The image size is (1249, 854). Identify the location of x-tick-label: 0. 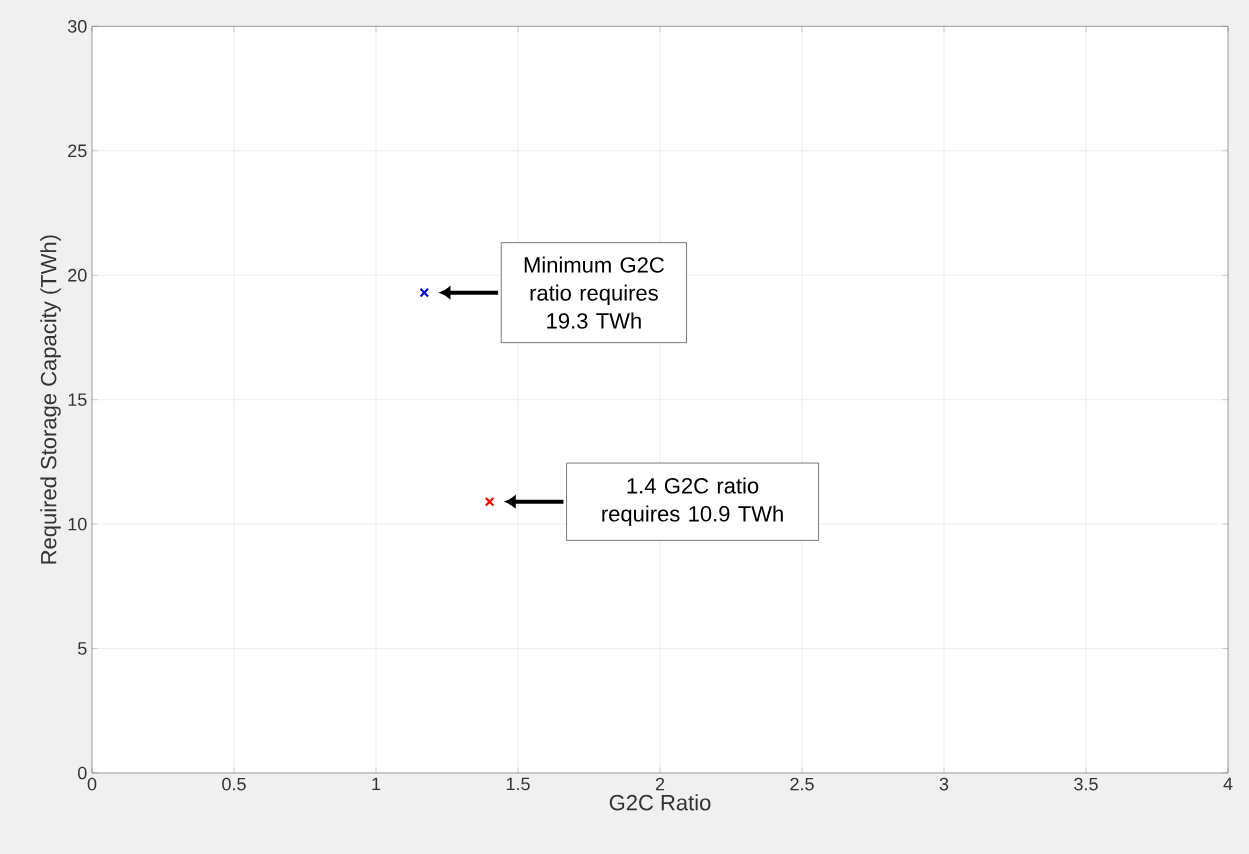
(92, 784).